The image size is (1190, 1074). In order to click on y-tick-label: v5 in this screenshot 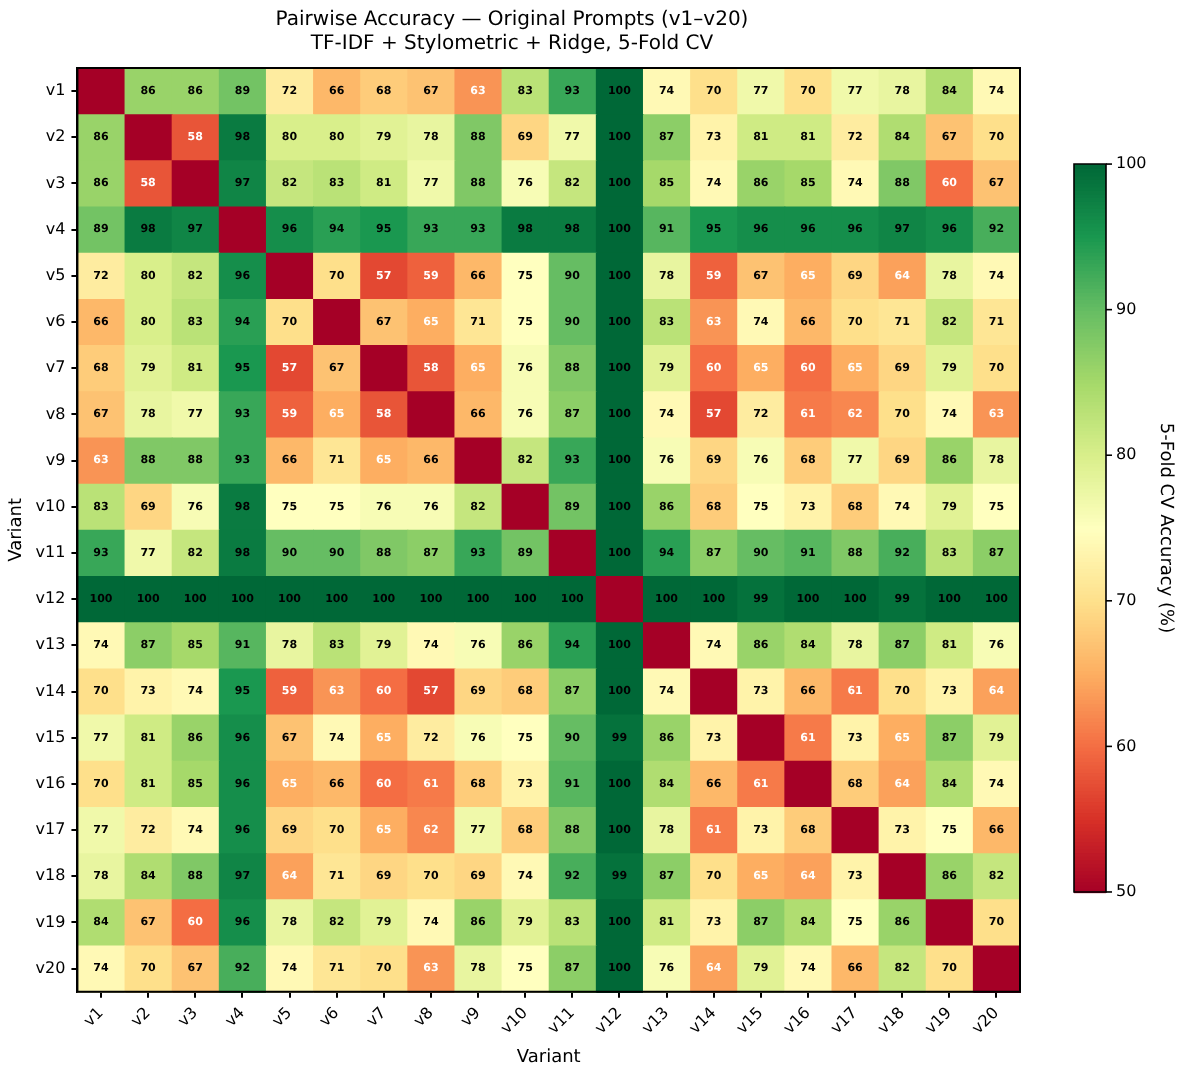, I will do `click(55, 275)`.